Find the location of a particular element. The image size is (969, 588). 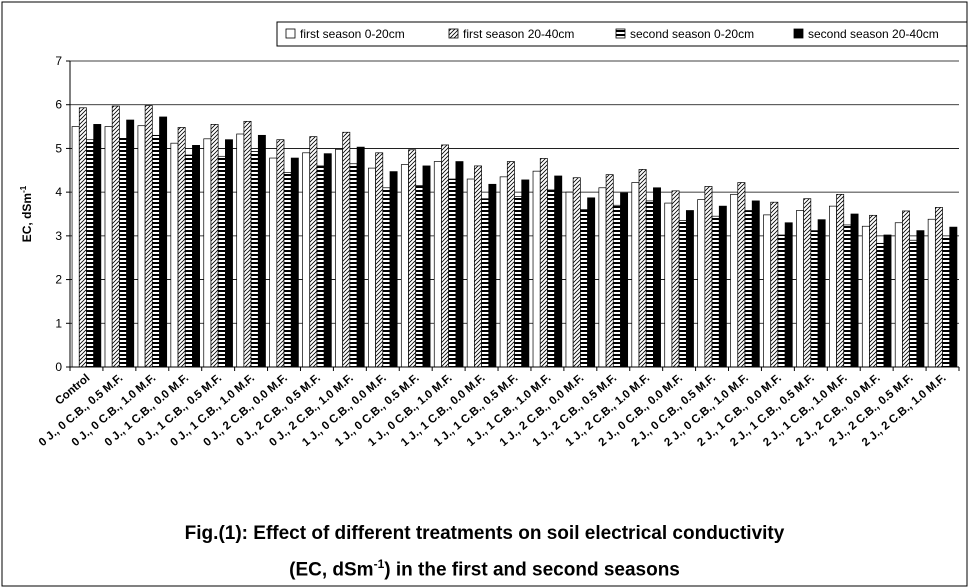

legend-box is located at coordinates (622, 34).